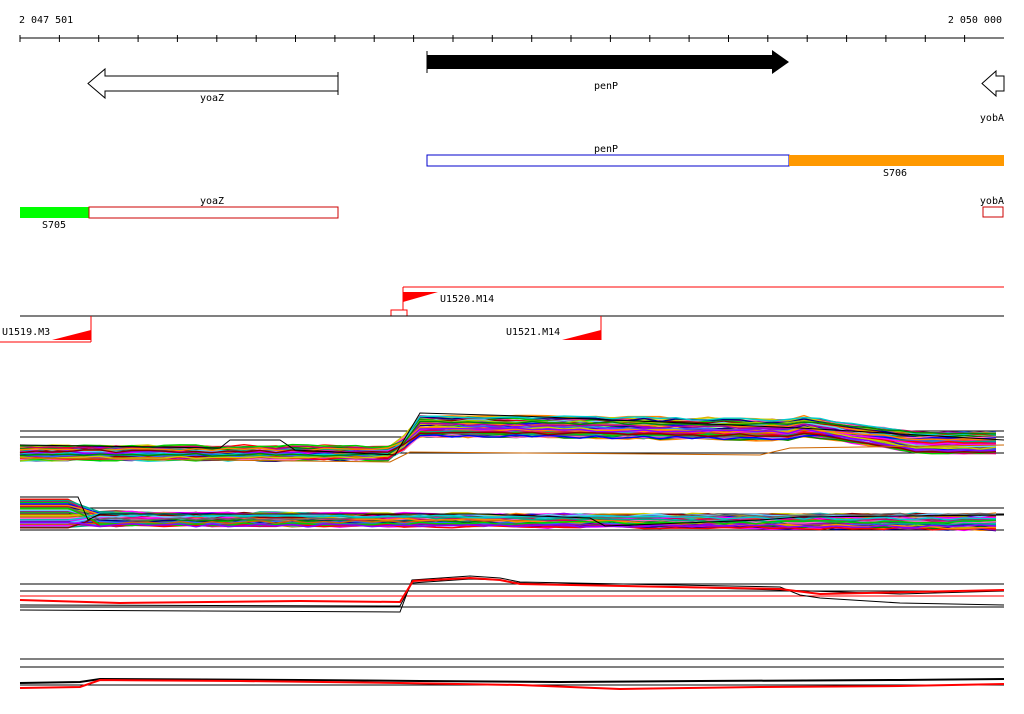 The height and width of the screenshot is (714, 1024). What do you see at coordinates (54, 212) in the screenshot?
I see `transcript-S705-box` at bounding box center [54, 212].